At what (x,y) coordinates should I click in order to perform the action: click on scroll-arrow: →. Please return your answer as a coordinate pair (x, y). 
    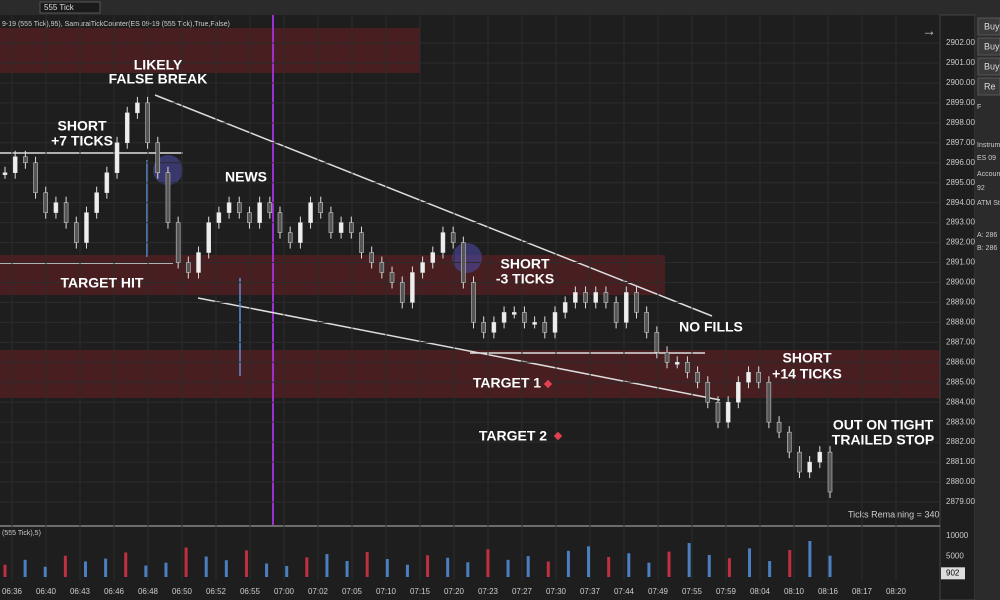
    Looking at the image, I should click on (929, 31).